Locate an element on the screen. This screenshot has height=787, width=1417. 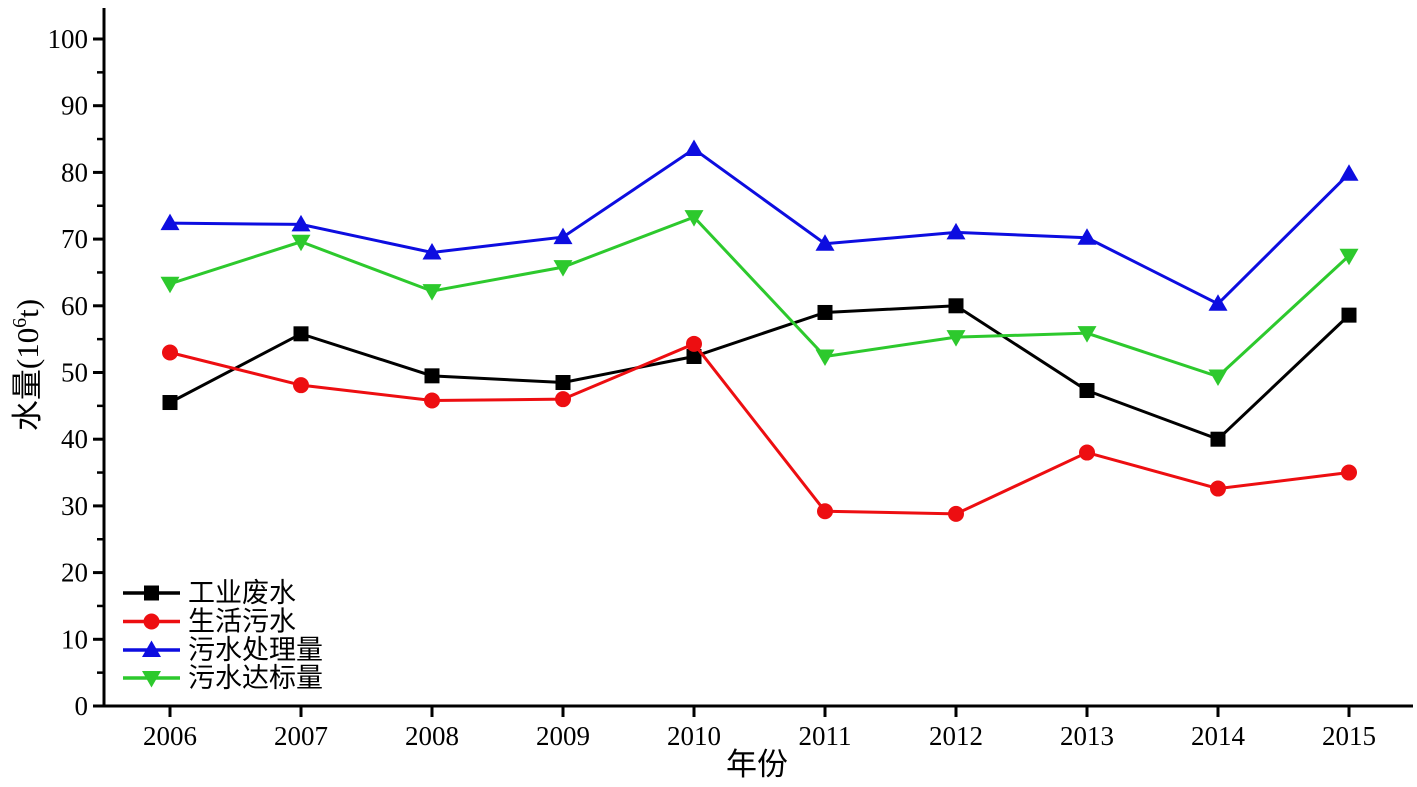
x-tick-label: 2011 is located at coordinates (825, 736).